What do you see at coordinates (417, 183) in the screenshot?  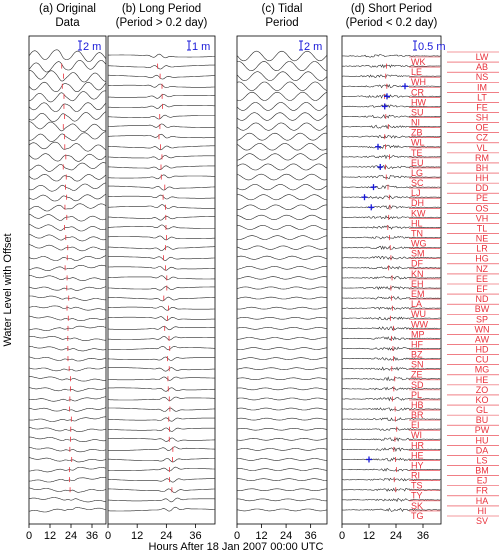 I see `station-label-left: SC` at bounding box center [417, 183].